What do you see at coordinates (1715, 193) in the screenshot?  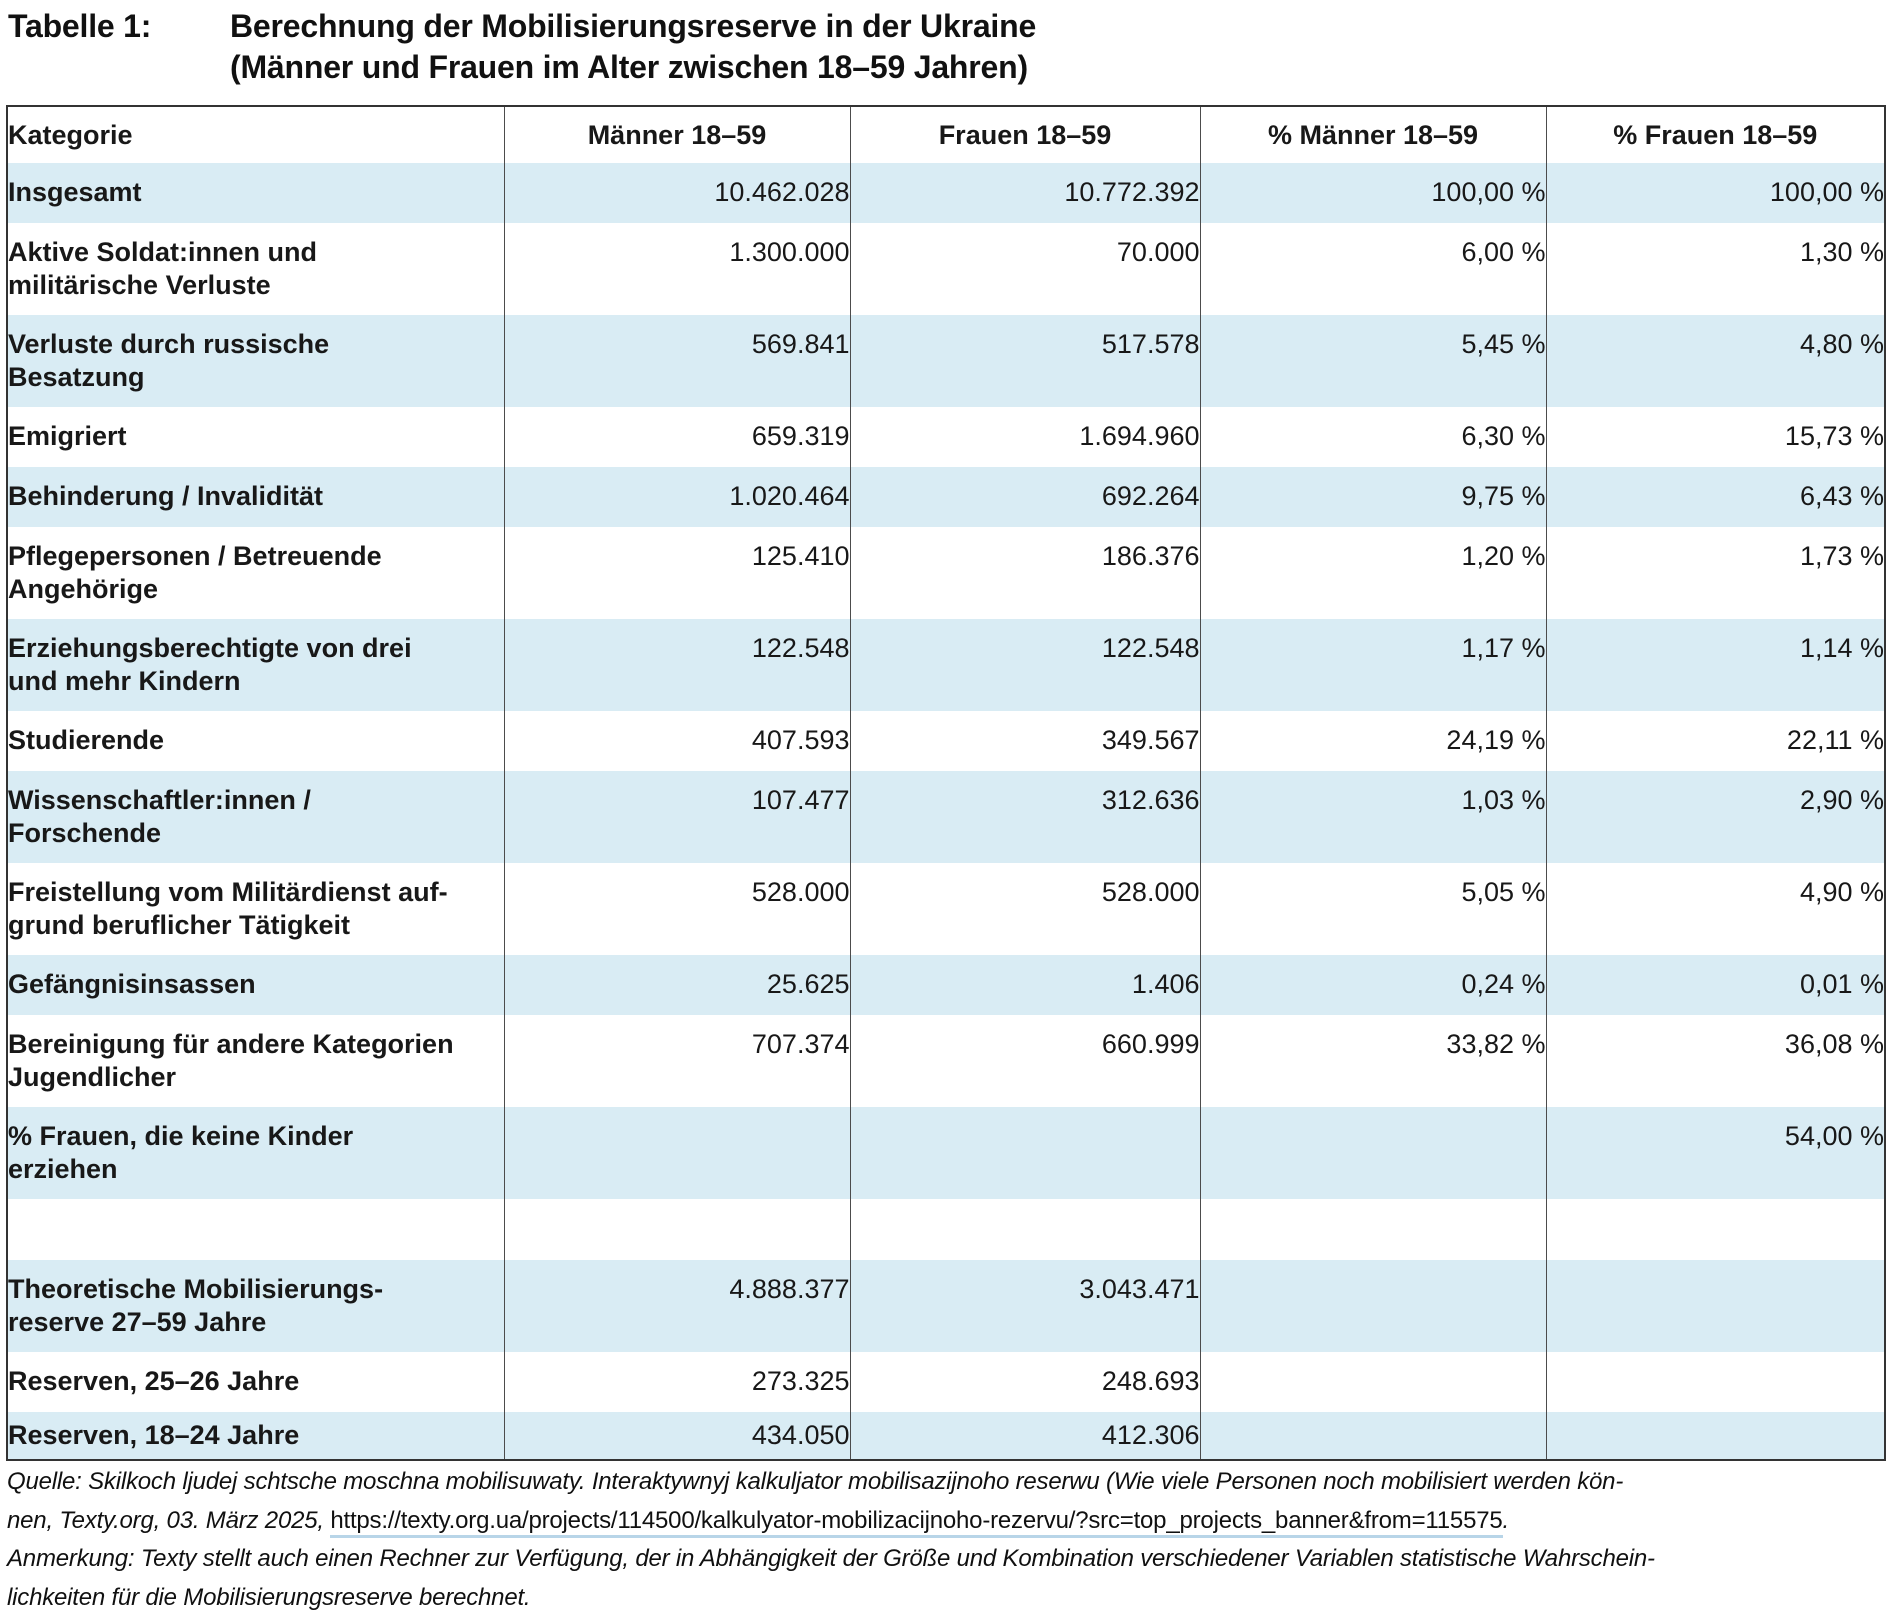 I see `pct-frauen-cell: 100,00 %` at bounding box center [1715, 193].